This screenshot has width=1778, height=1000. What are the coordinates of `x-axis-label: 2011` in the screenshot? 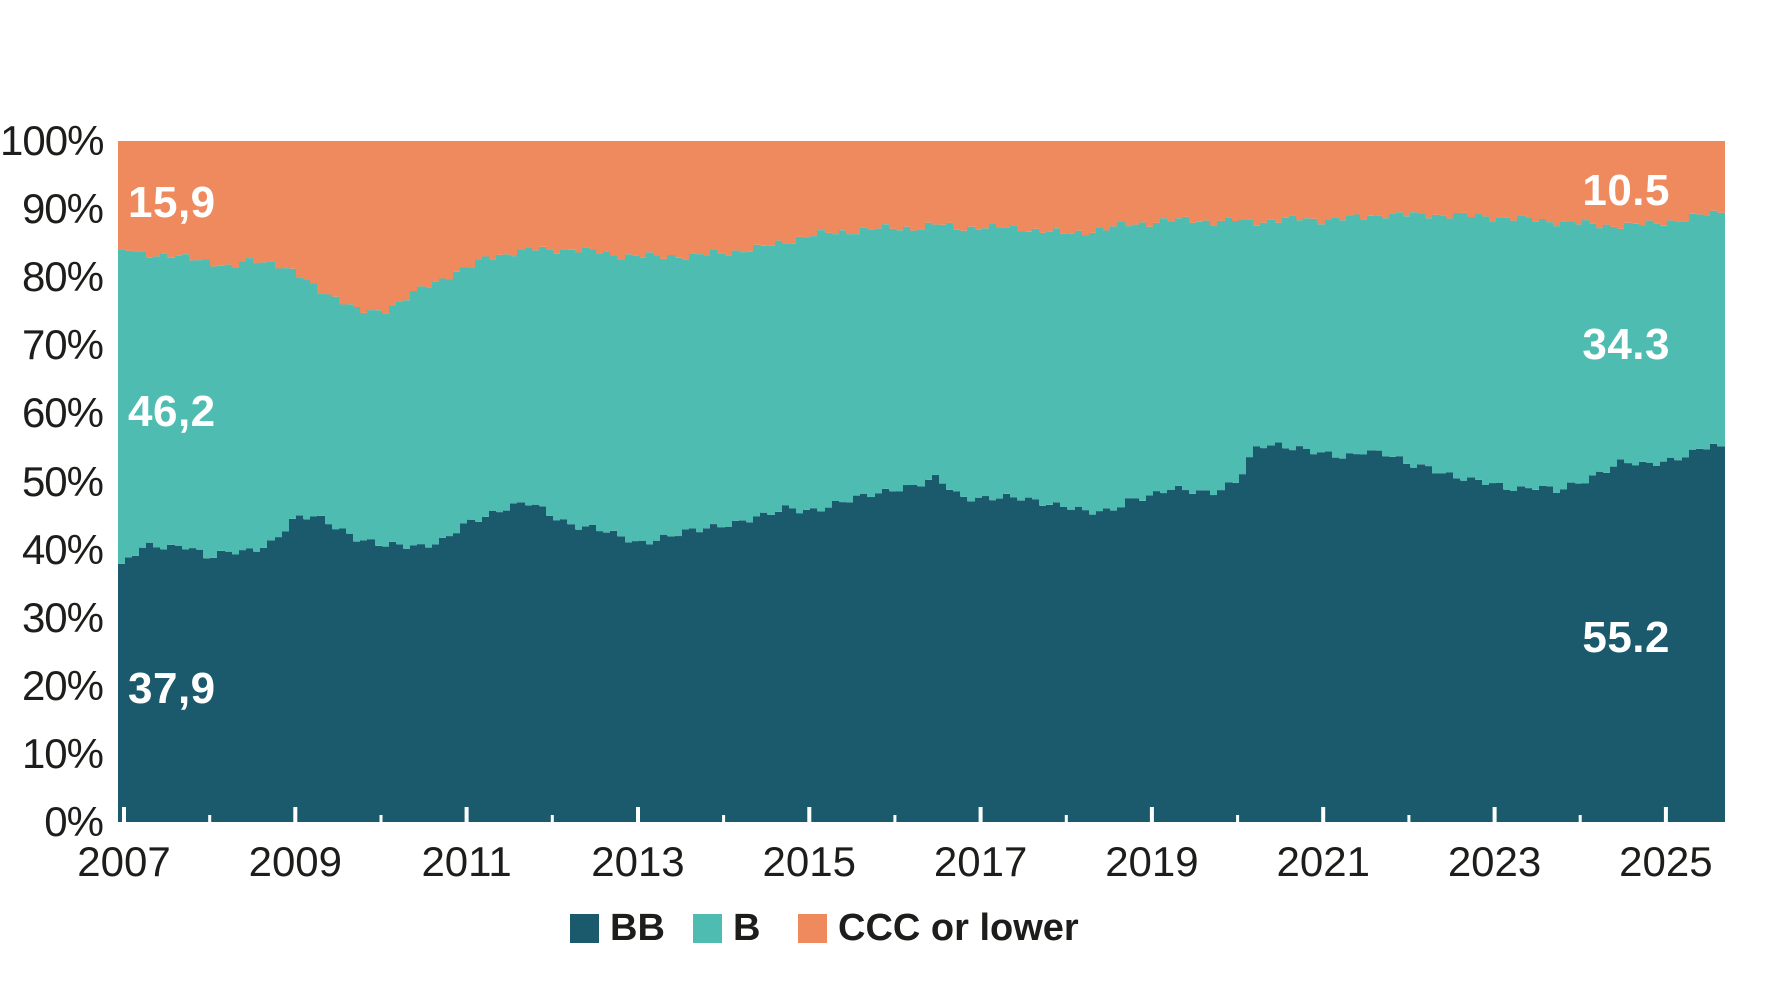 It's located at (466, 861).